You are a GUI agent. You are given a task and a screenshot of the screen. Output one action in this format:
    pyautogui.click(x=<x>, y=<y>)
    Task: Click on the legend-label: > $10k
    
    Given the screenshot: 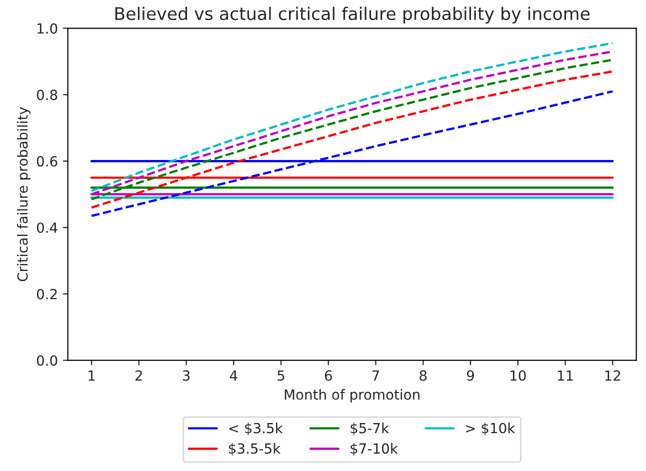 What is the action you would take?
    pyautogui.click(x=491, y=429)
    